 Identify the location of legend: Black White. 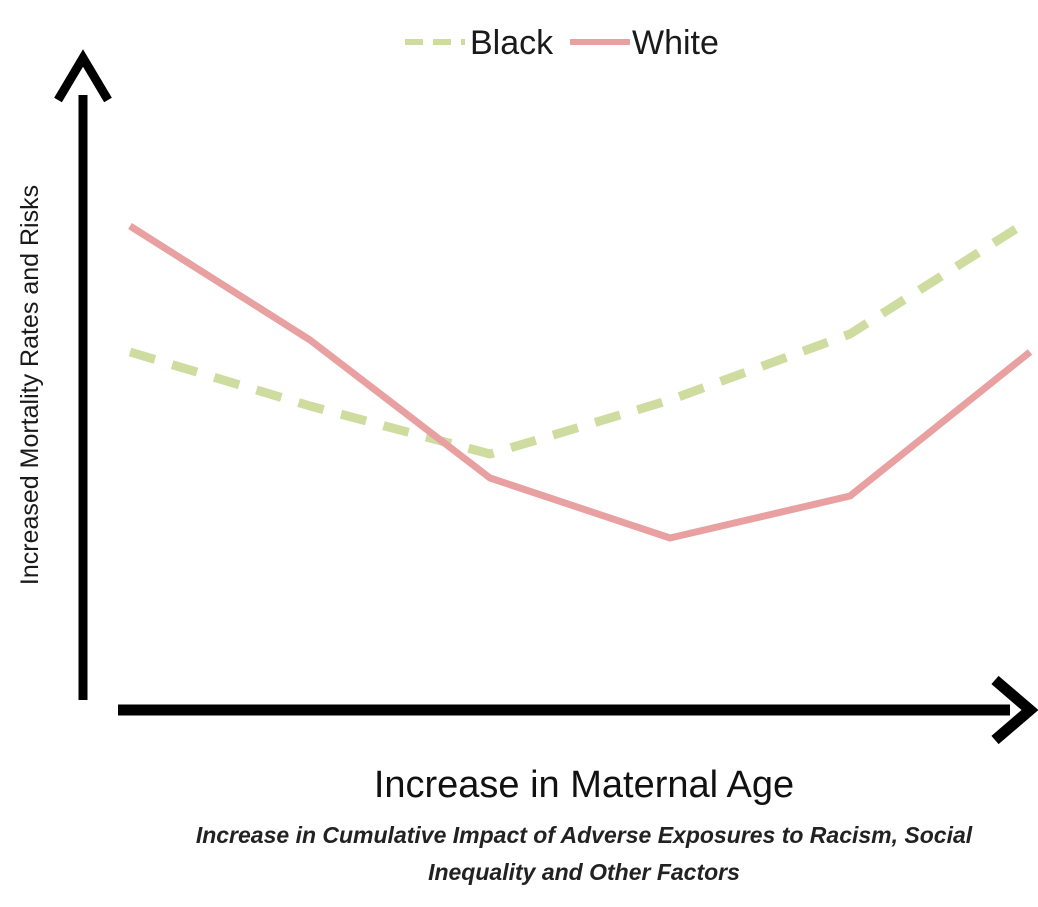
(562, 43).